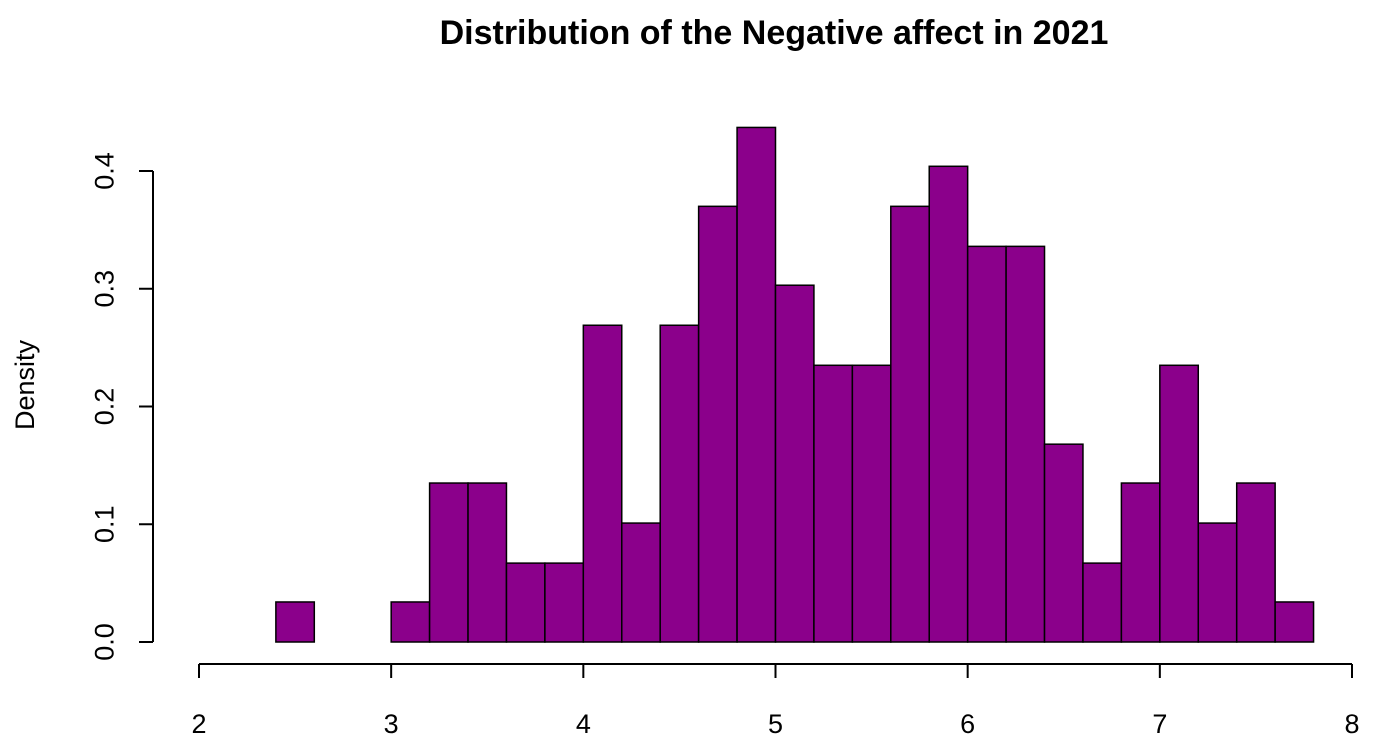 This screenshot has width=1380, height=744. What do you see at coordinates (121, 406) in the screenshot?
I see `y-axis: 0.0 0.1 0.2 0.3 0.4` at bounding box center [121, 406].